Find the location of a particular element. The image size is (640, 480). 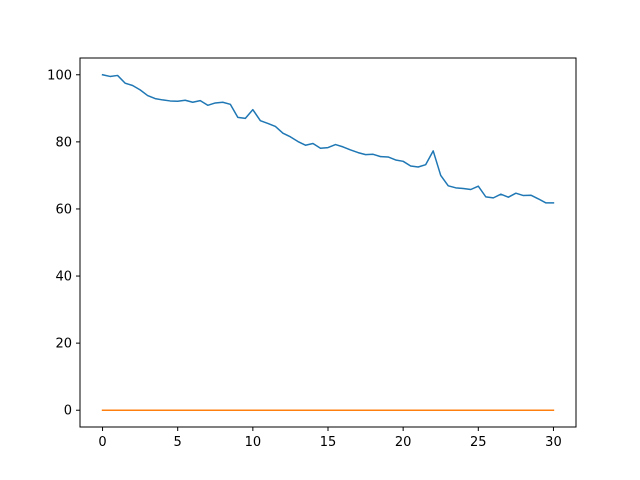

y-tick-label: 100 is located at coordinates (59, 75).